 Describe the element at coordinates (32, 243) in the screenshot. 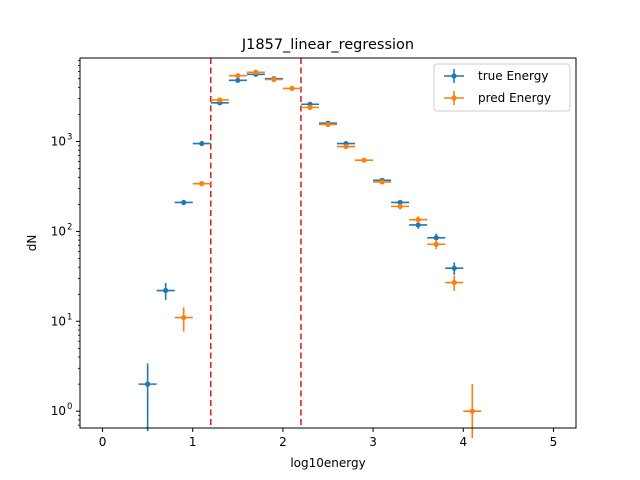

I see `y-axis-label: dN` at that location.